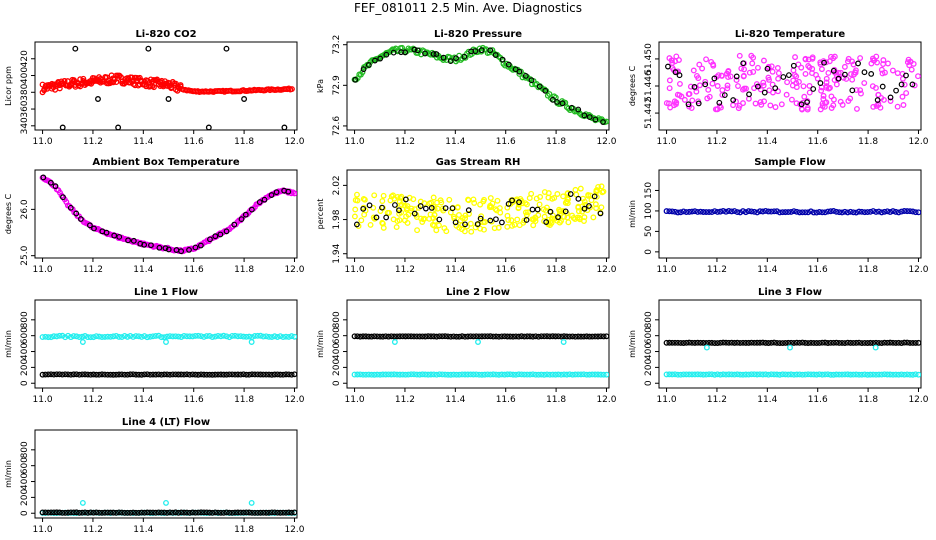 The image size is (936, 540). I want to click on data-point-dips, so click(790, 347).